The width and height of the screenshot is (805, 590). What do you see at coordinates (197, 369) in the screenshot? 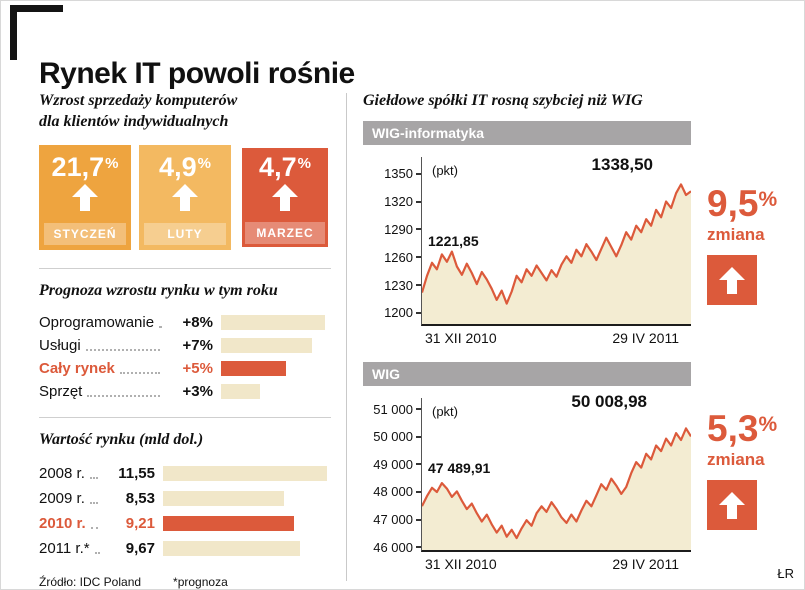
I see `row-value: +5%` at bounding box center [197, 369].